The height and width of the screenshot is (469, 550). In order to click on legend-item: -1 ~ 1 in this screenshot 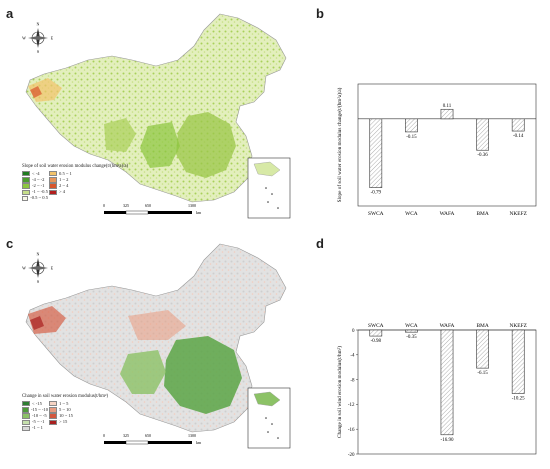, I will do `click(35, 428)`.